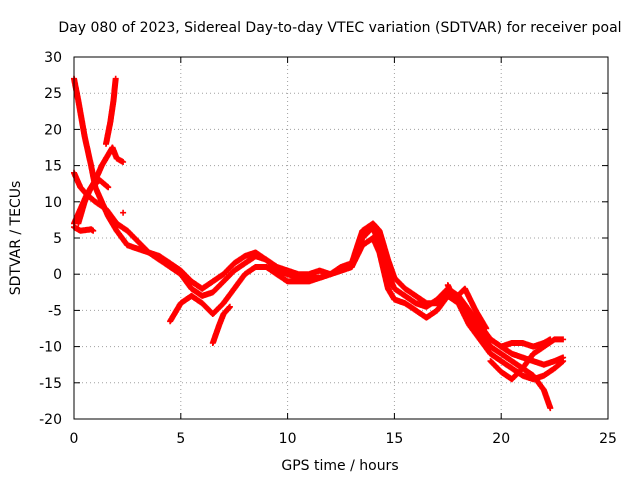  I want to click on series-track-i, so click(221, 324).